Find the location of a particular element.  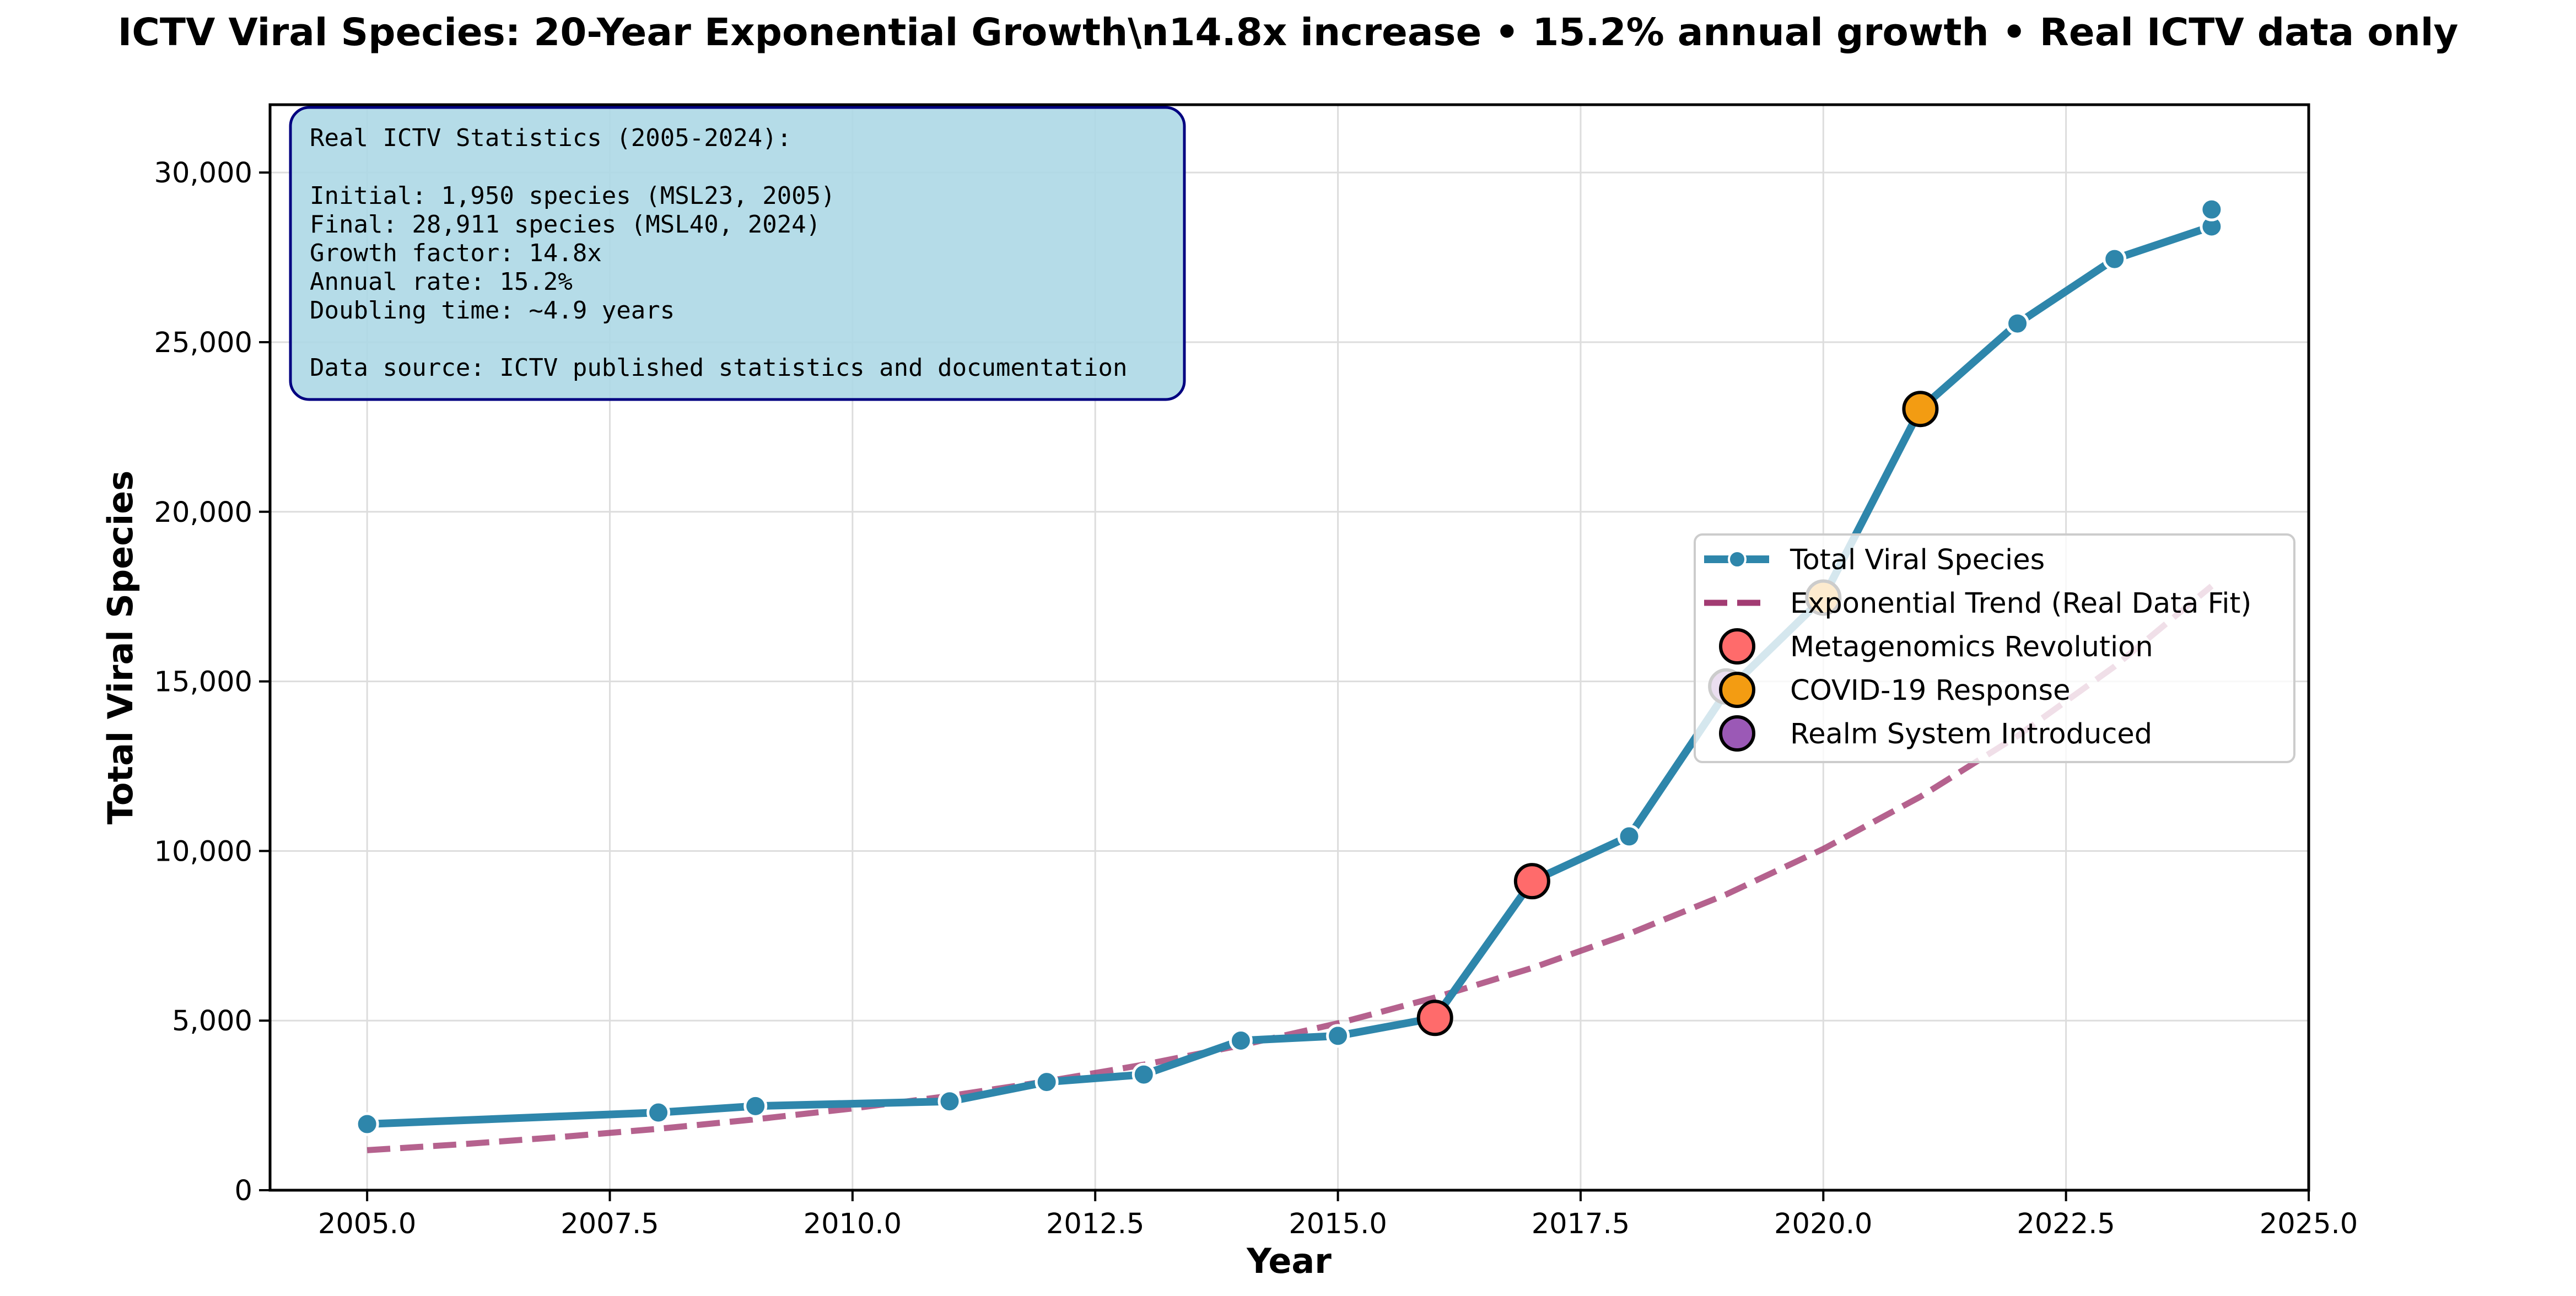

x-tick-label: 2007.5 is located at coordinates (610, 1224).